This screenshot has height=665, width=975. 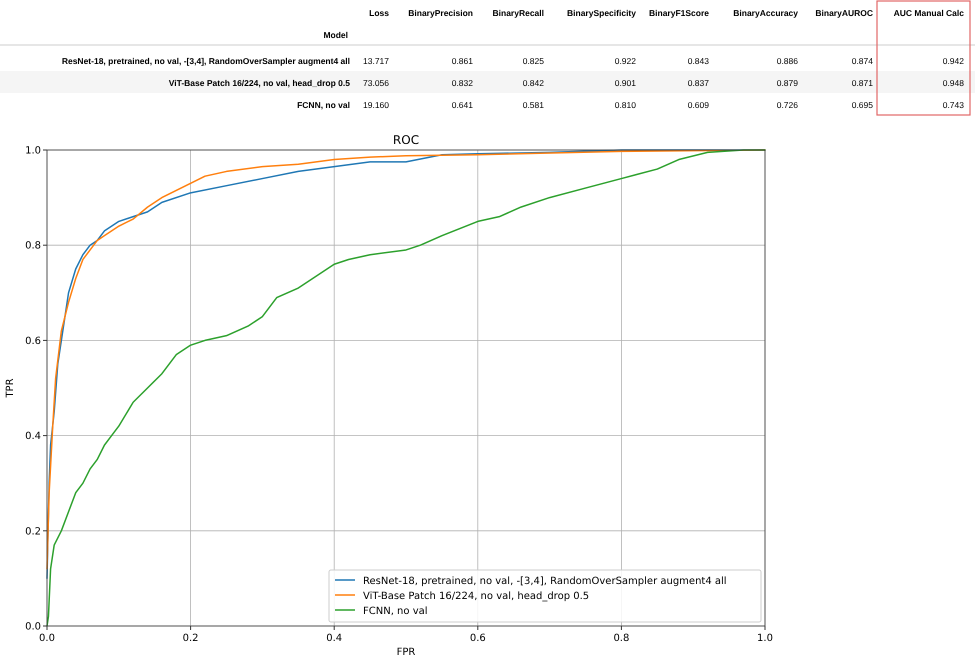 I want to click on y-tick-label: 0.8, so click(x=33, y=246).